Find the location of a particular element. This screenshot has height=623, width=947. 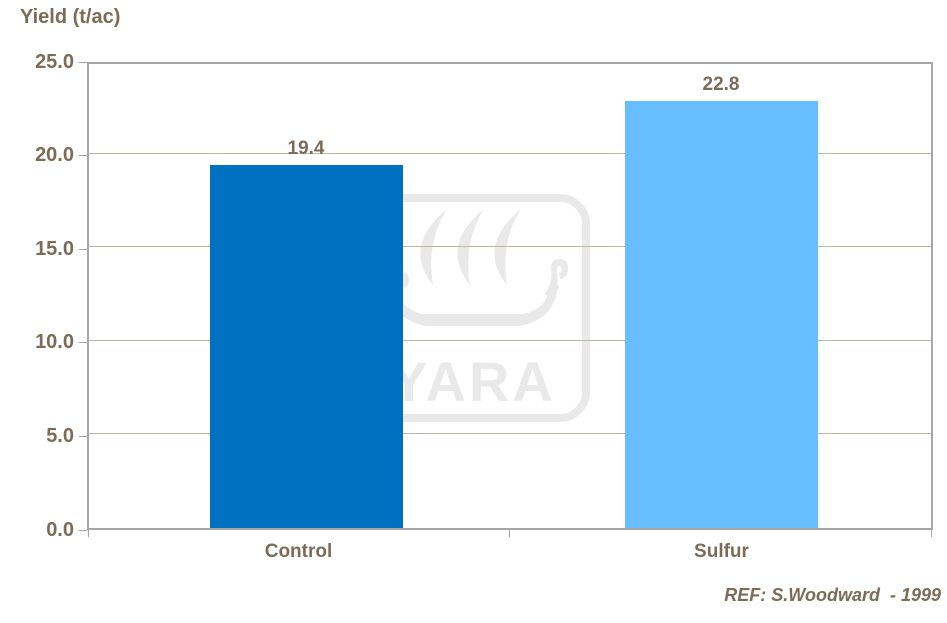

y-tick-label: 10.0 is located at coordinates (54, 342).